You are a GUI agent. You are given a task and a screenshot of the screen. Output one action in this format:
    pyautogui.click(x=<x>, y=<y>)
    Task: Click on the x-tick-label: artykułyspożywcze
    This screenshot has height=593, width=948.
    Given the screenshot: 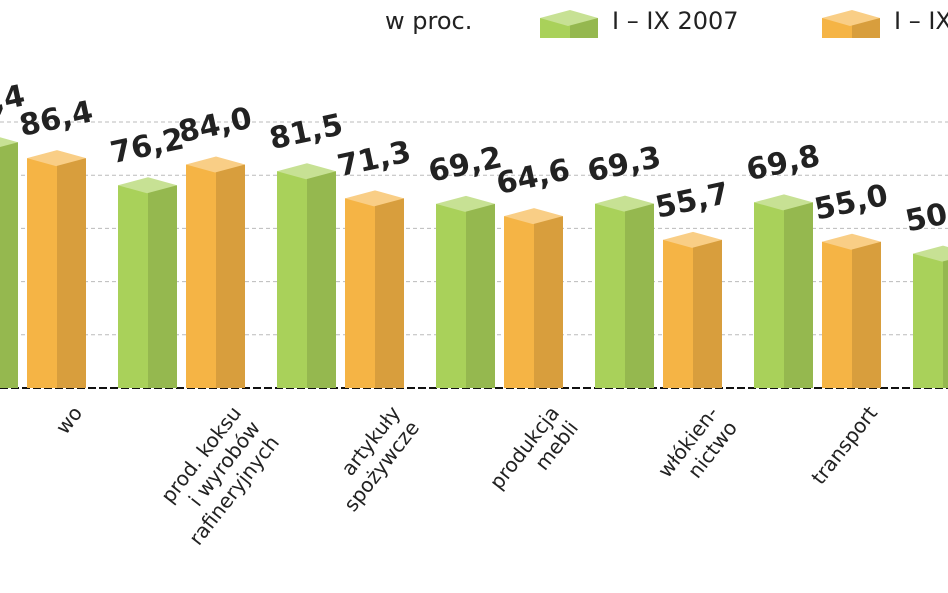 What is the action you would take?
    pyautogui.click(x=371, y=458)
    